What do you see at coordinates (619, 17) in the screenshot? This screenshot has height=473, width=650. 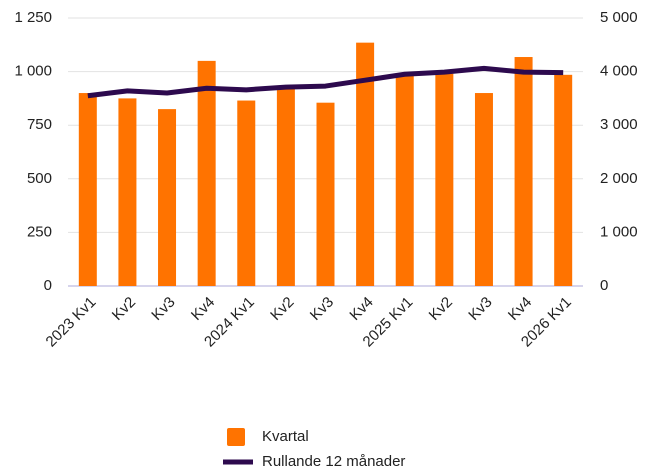 I see `y2-tick-label: 5 000` at bounding box center [619, 17].